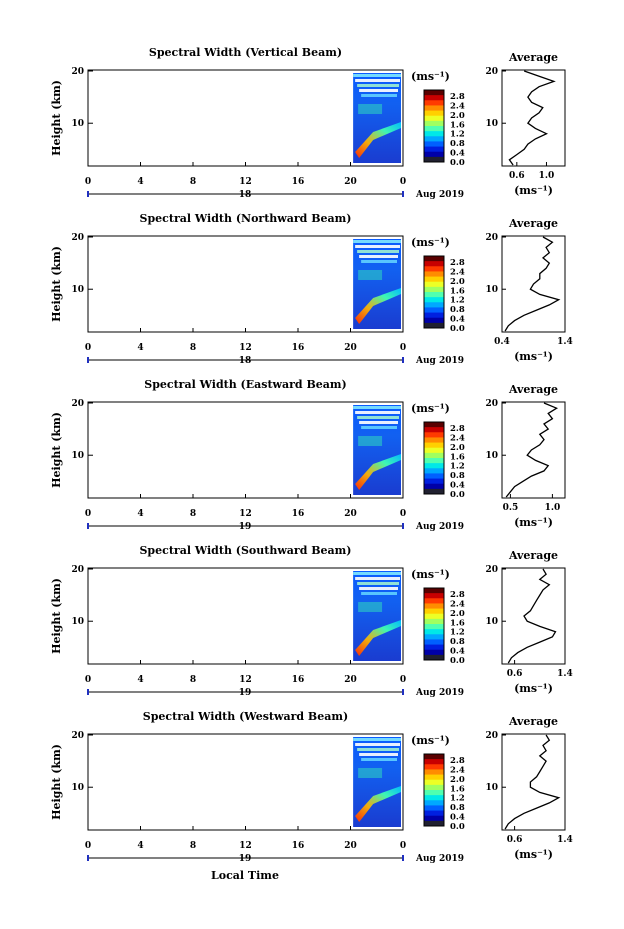 This screenshot has height=929, width=624. What do you see at coordinates (439, 693) in the screenshot?
I see `date-label: Aug 2019` at bounding box center [439, 693].